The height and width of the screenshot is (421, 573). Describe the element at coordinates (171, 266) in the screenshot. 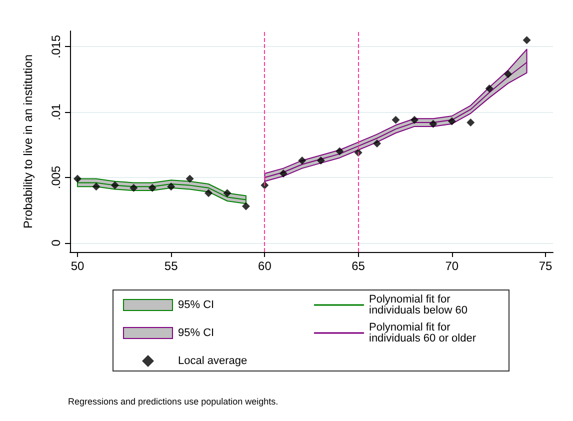

I see `x-tick-label: 55` at that location.